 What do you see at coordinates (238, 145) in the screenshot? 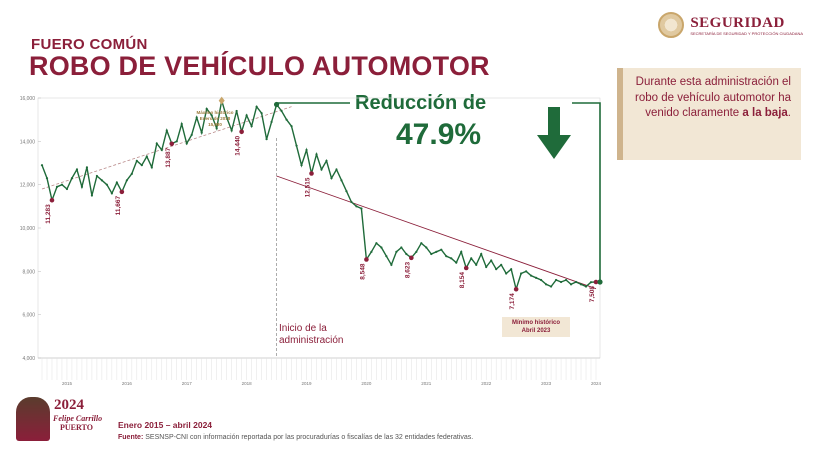
I see `highlight-label: 14,440` at bounding box center [238, 145].